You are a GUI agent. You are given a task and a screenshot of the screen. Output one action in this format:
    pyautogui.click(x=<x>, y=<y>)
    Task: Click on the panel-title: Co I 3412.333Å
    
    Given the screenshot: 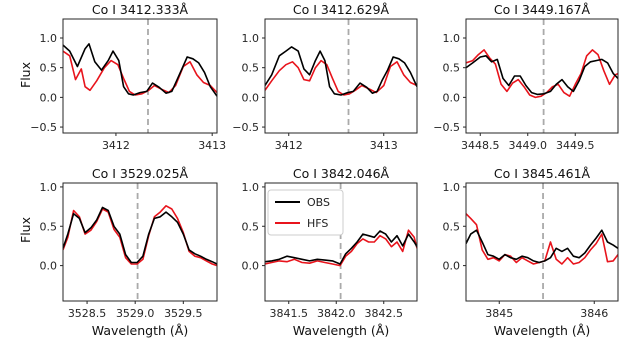 What is the action you would take?
    pyautogui.click(x=140, y=9)
    